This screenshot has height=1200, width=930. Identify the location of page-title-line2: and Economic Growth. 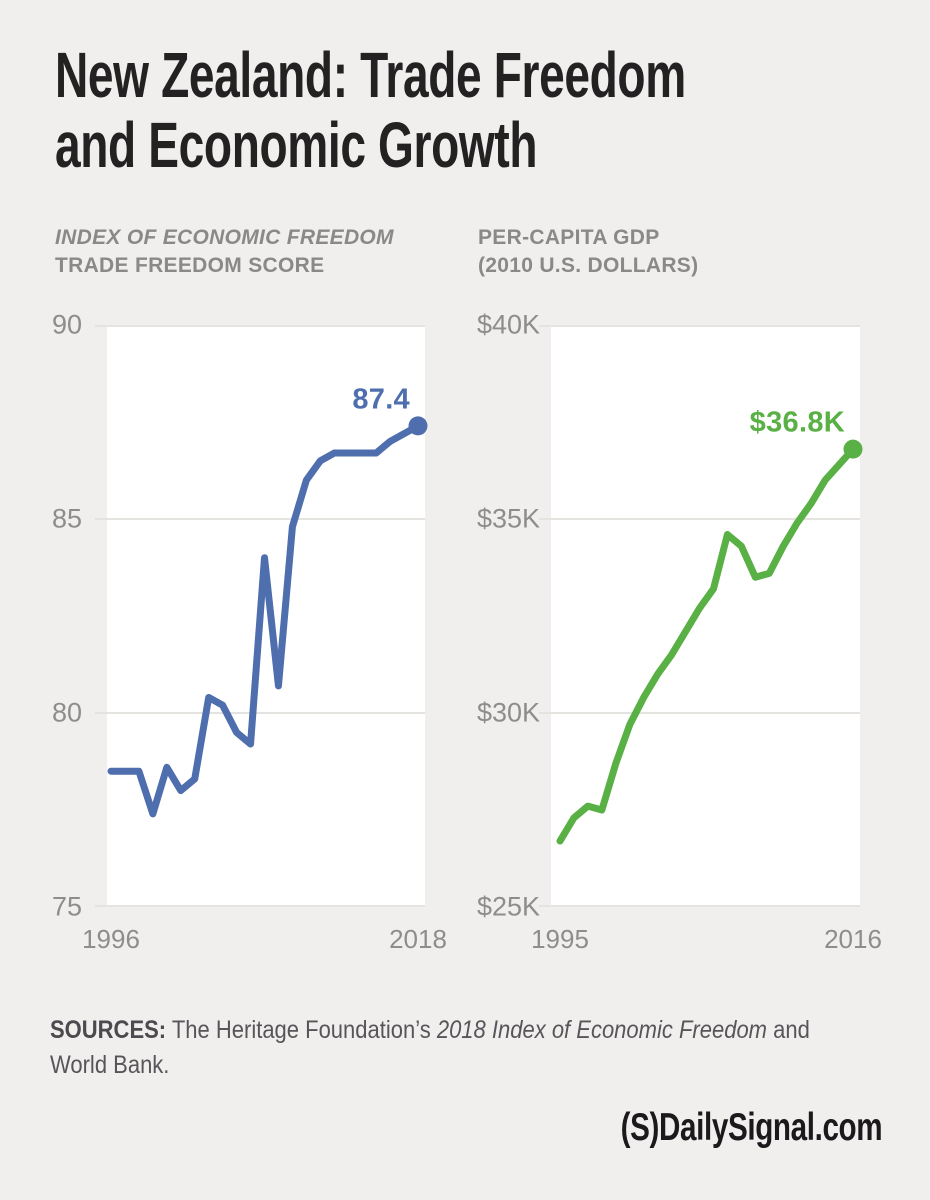
(296, 145).